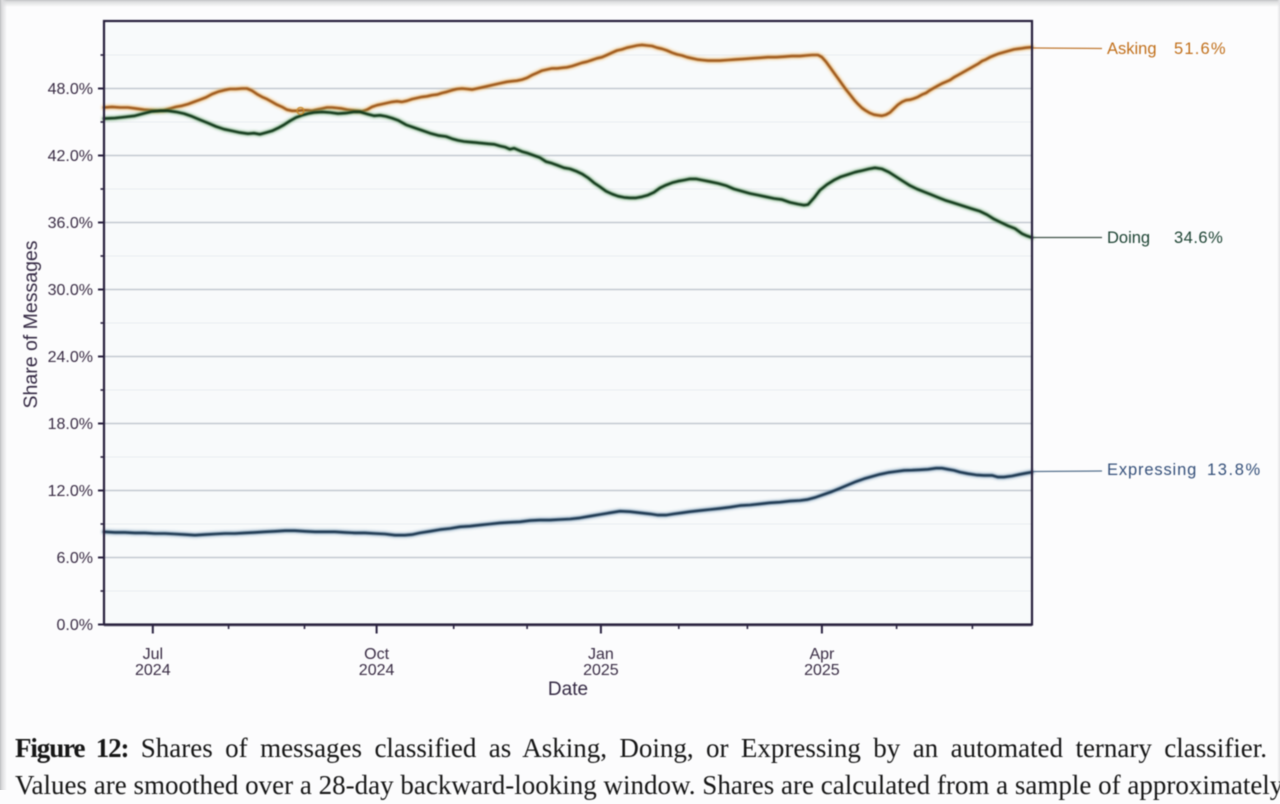 The height and width of the screenshot is (804, 1280). Describe the element at coordinates (75, 558) in the screenshot. I see `svg-text: 6.0%` at that location.